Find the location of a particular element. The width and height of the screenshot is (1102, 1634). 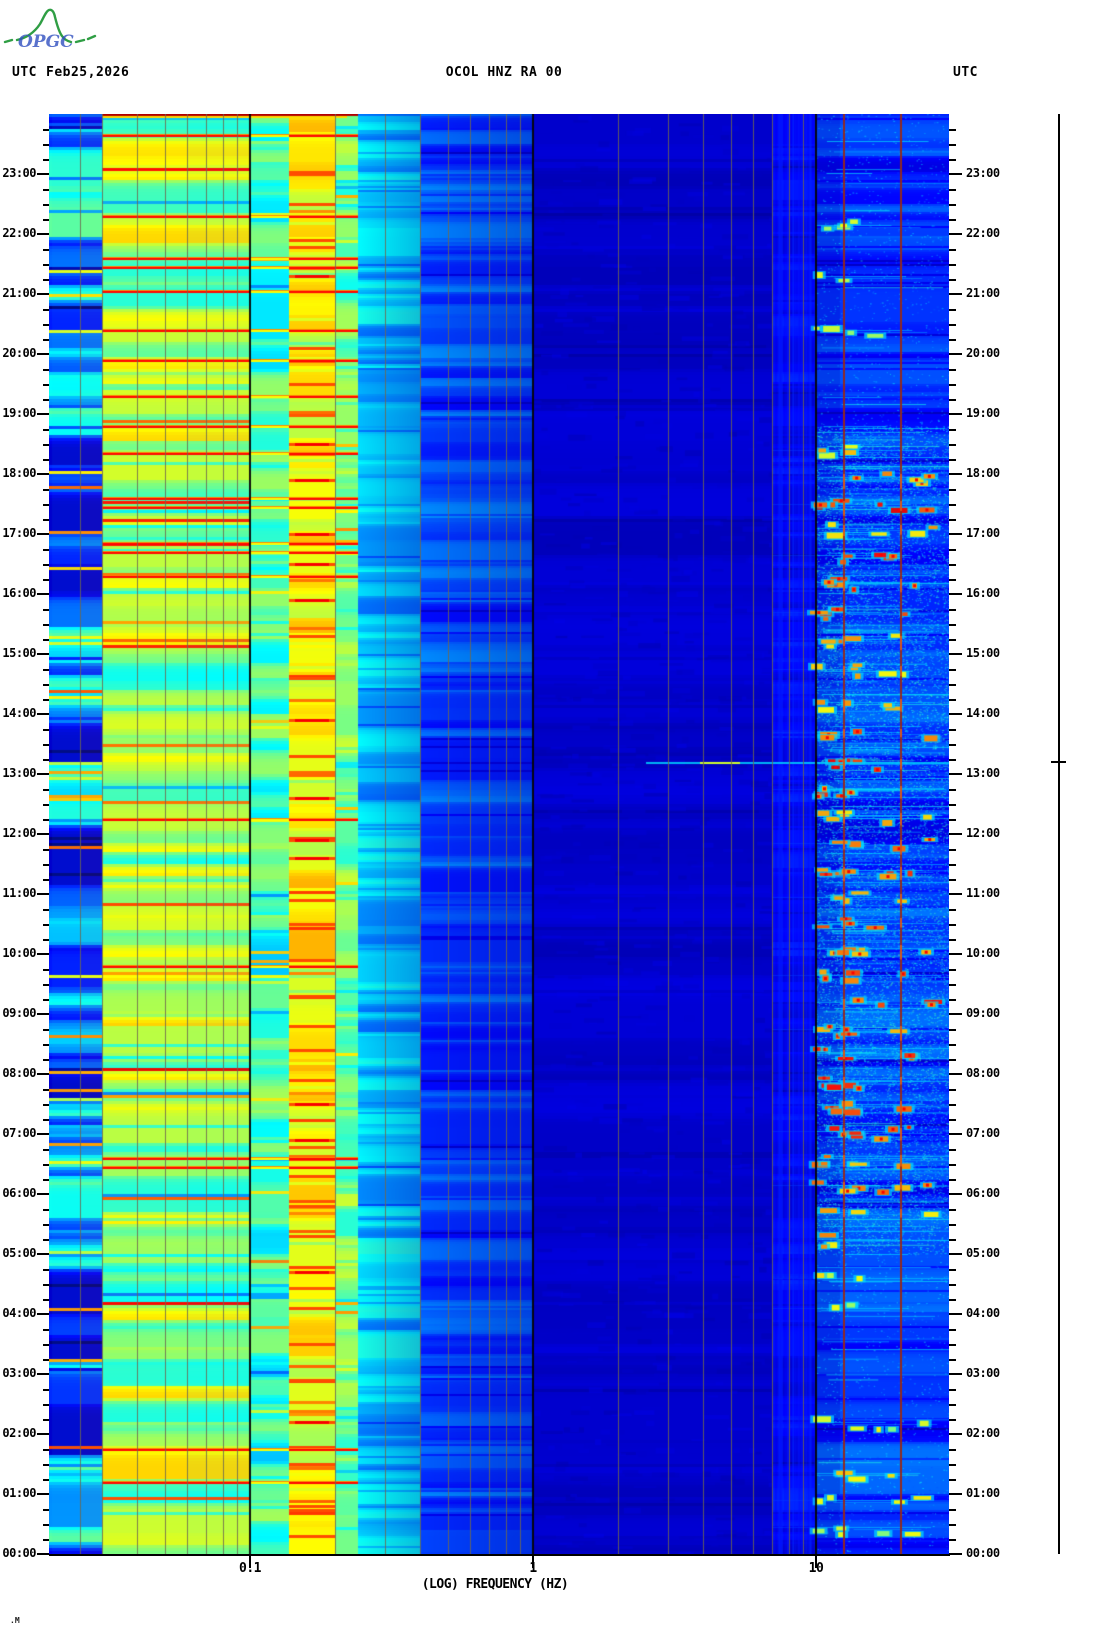

y-hour-label-left: 17:00 is located at coordinates (19, 533).